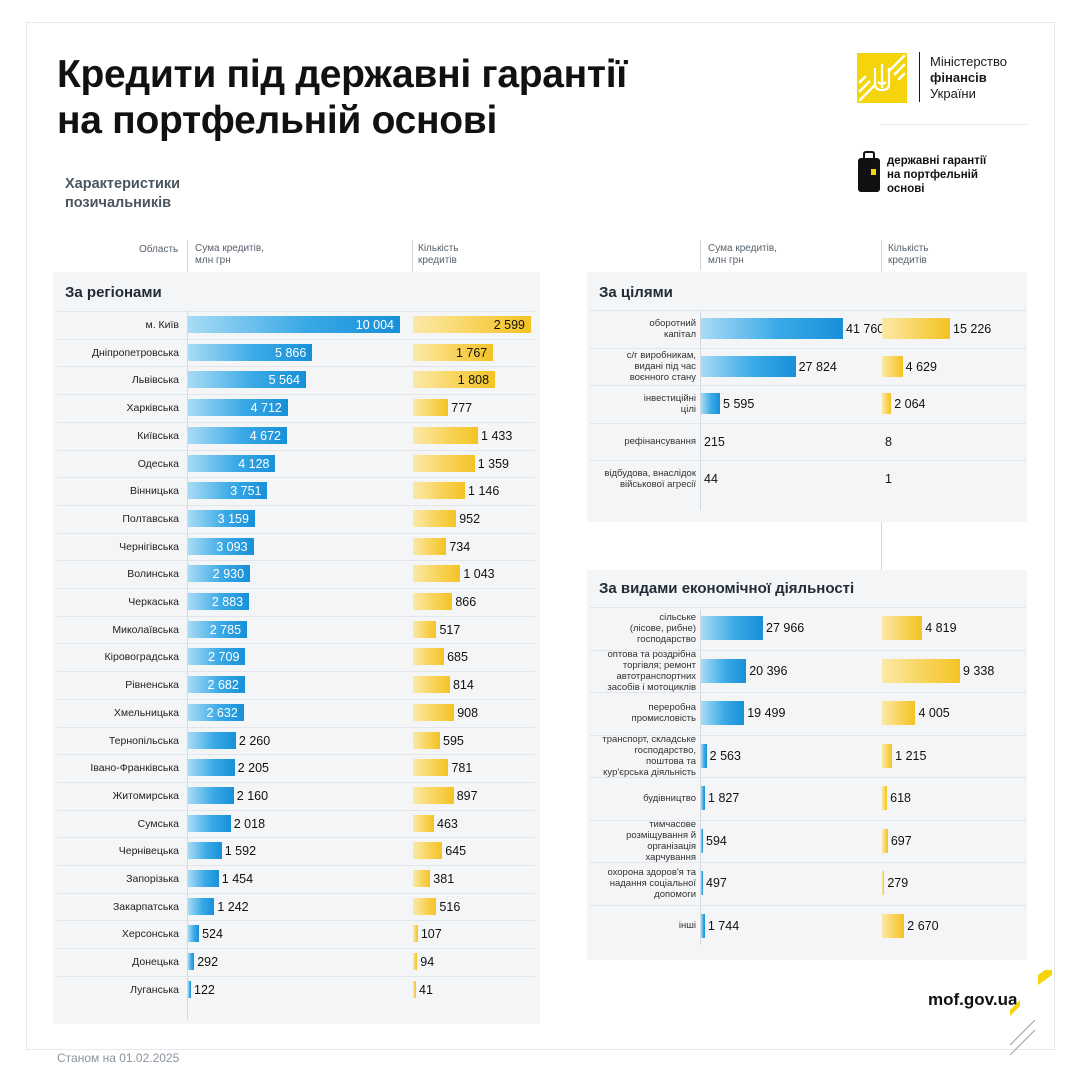  Describe the element at coordinates (968, 77) in the screenshot. I see `ministry-name: Міністерство фінансів України` at that location.